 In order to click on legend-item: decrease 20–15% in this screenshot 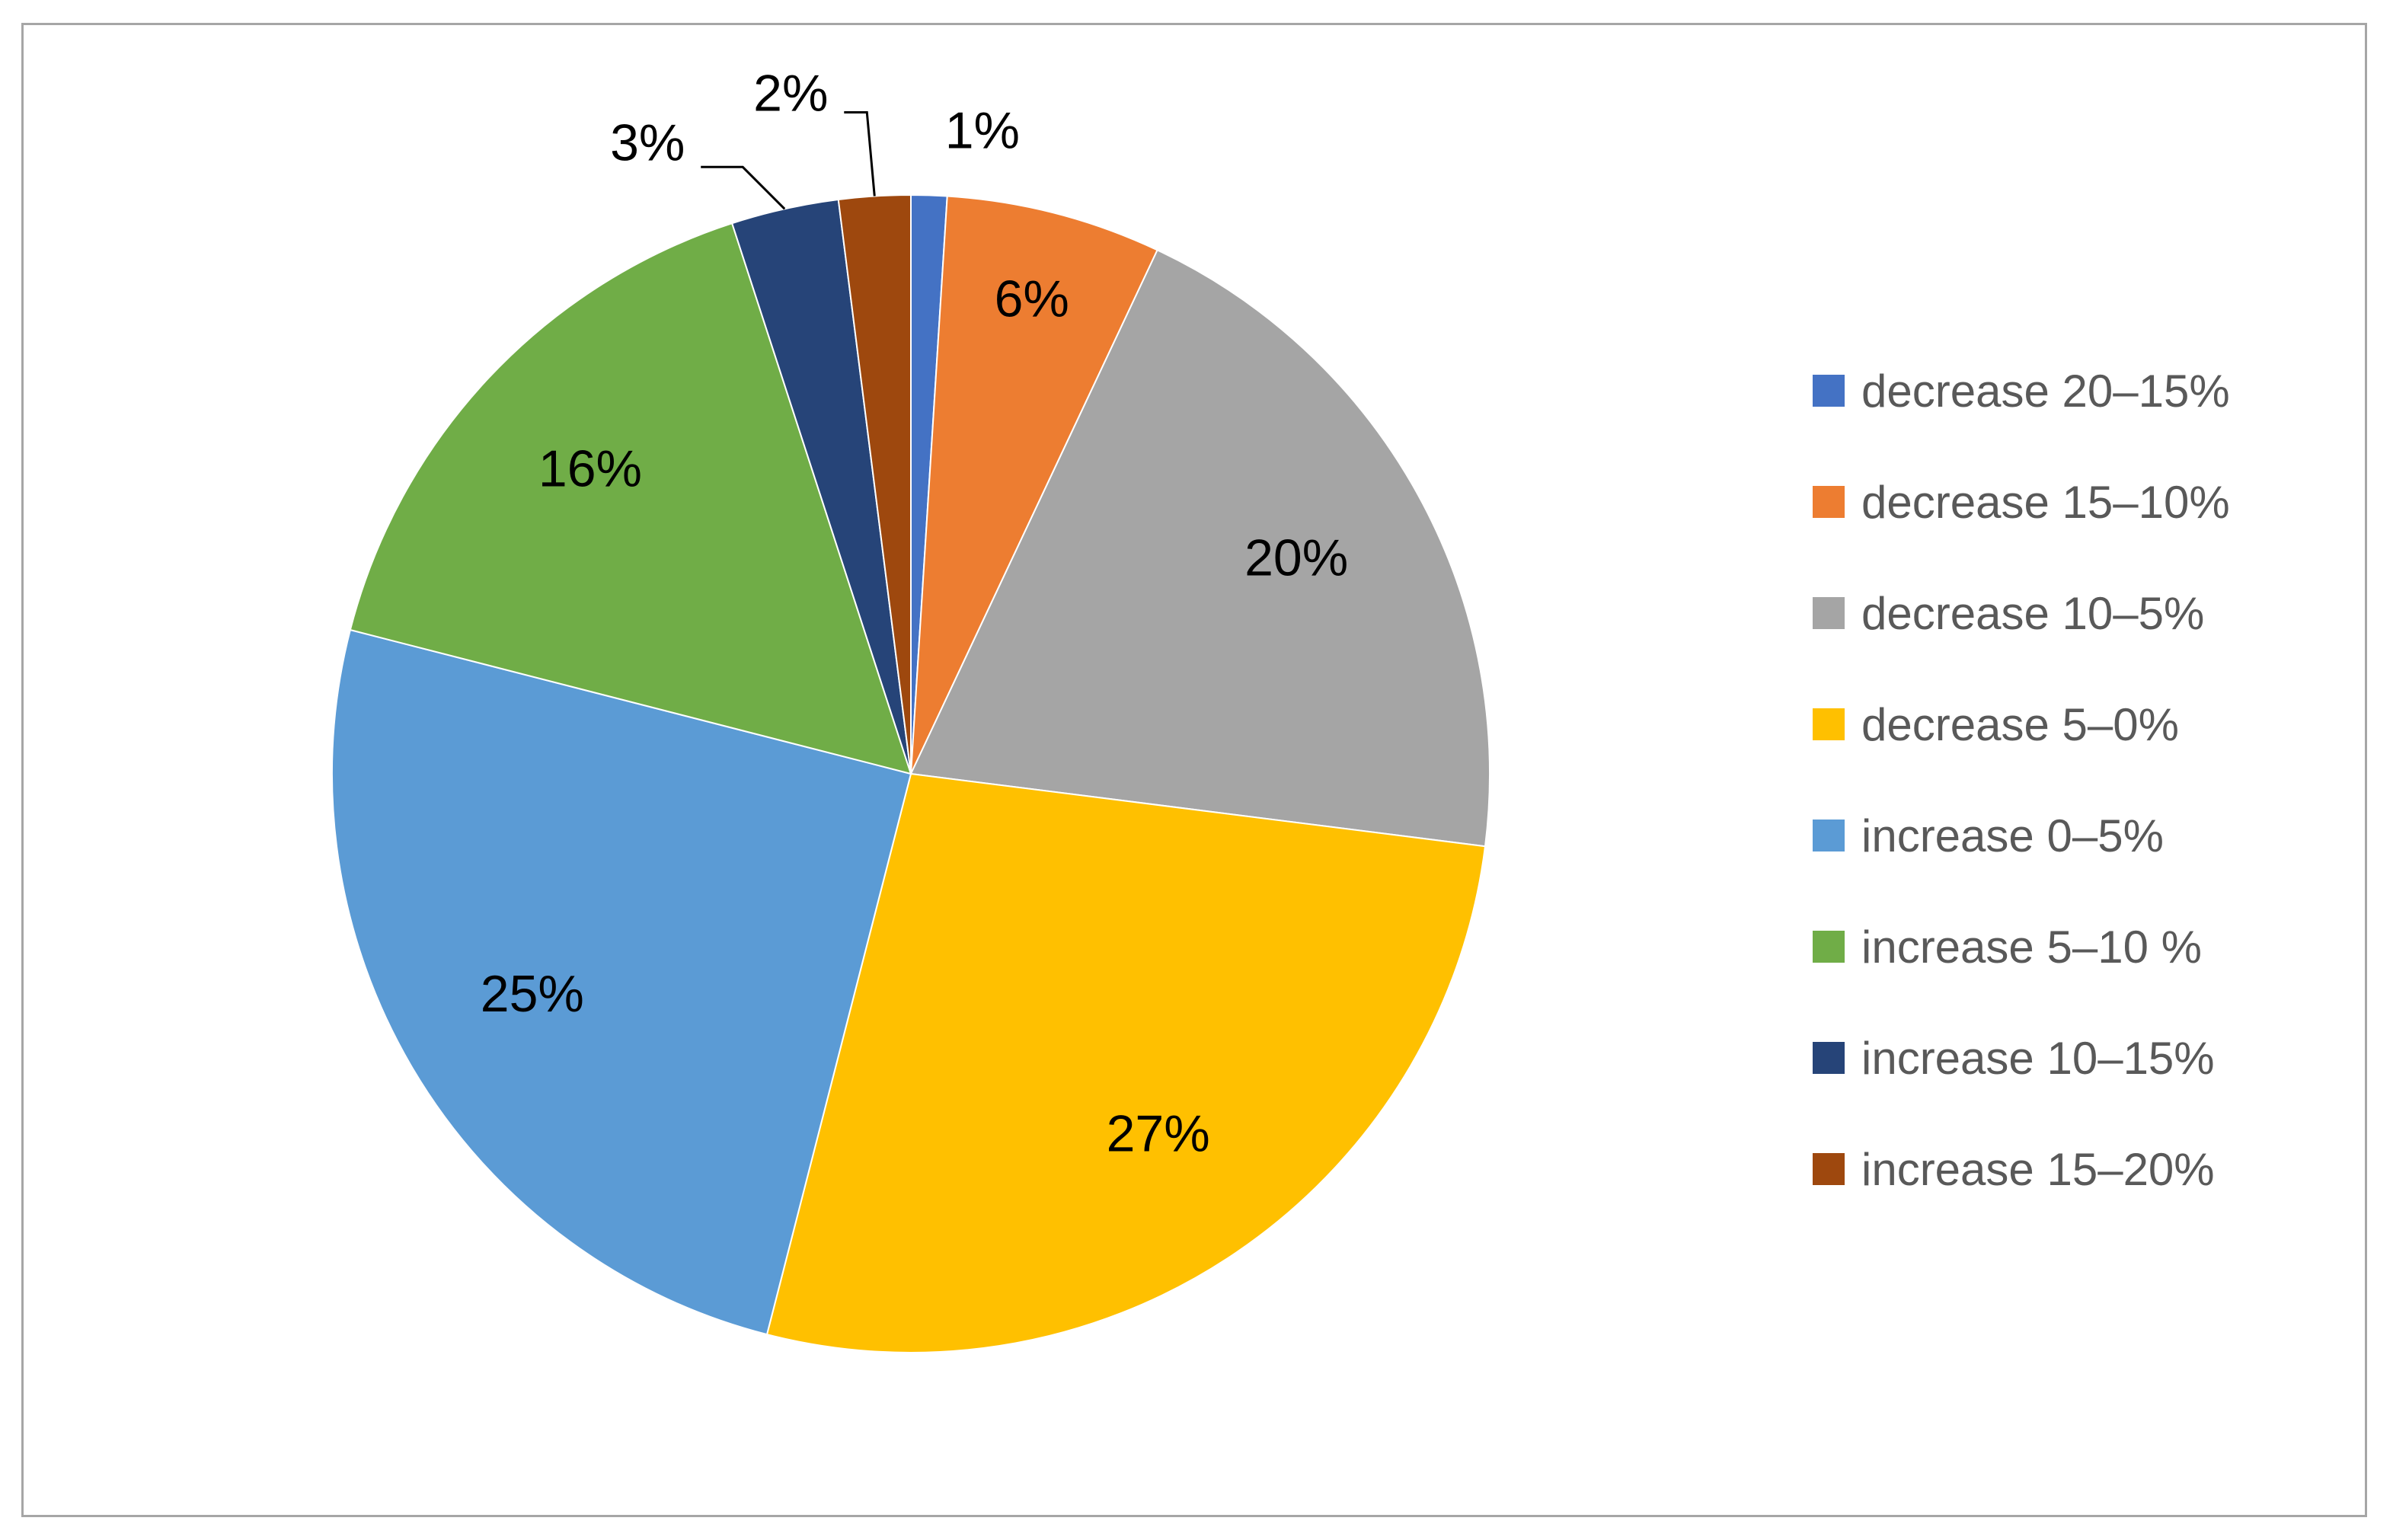, I will do `click(2022, 390)`.